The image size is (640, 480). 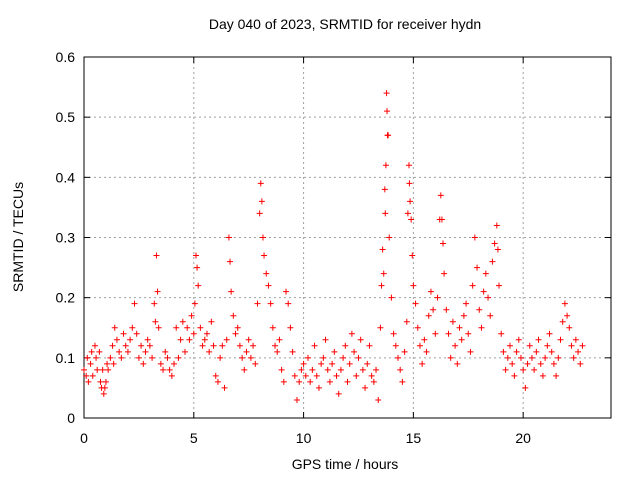 What do you see at coordinates (523, 438) in the screenshot?
I see `x-tick-label: 20` at bounding box center [523, 438].